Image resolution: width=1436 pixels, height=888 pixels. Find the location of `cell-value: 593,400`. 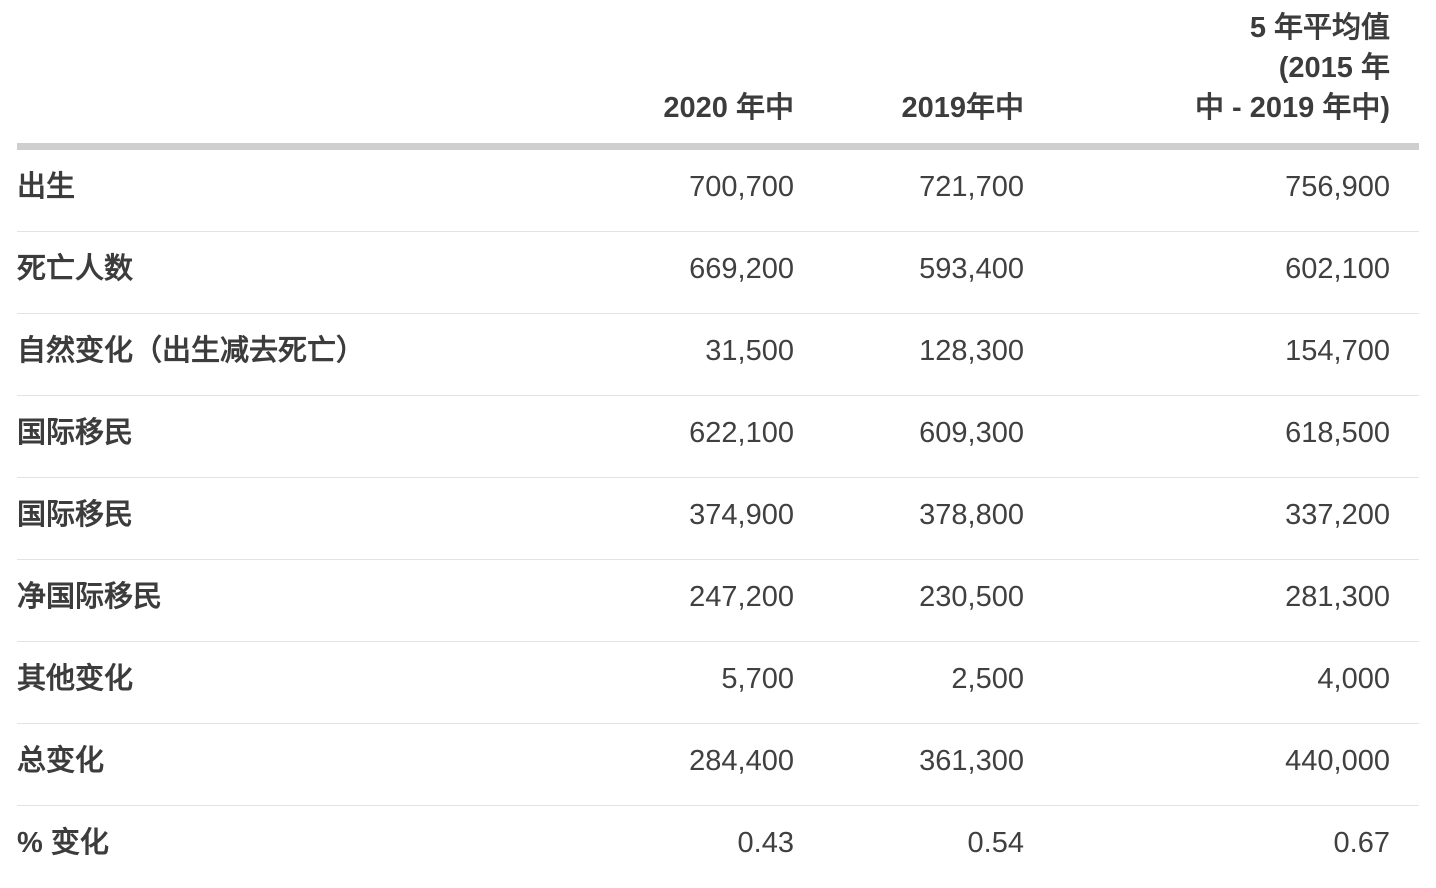

cell-value: 593,400 is located at coordinates (971, 269).